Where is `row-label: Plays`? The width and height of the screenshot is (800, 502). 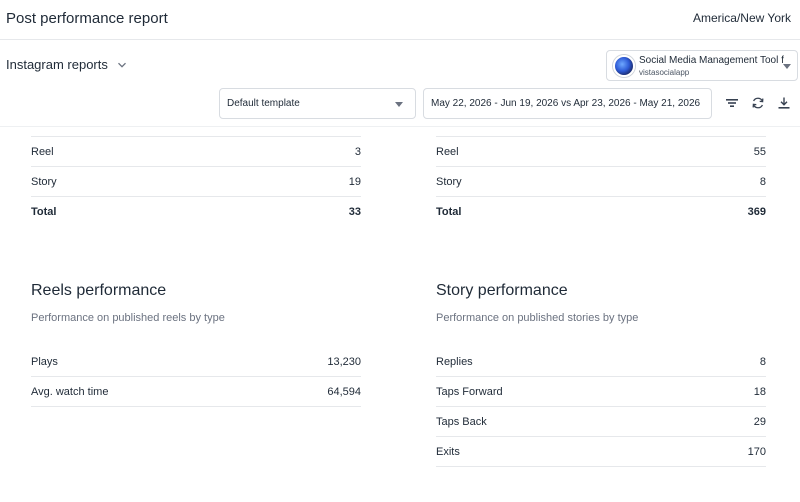
row-label: Plays is located at coordinates (44, 362).